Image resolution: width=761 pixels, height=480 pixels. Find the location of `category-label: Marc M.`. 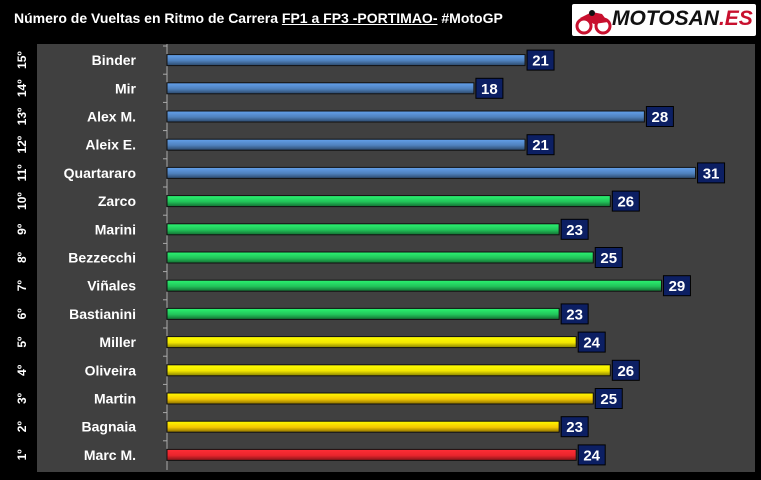

category-label: Marc M. is located at coordinates (110, 455).